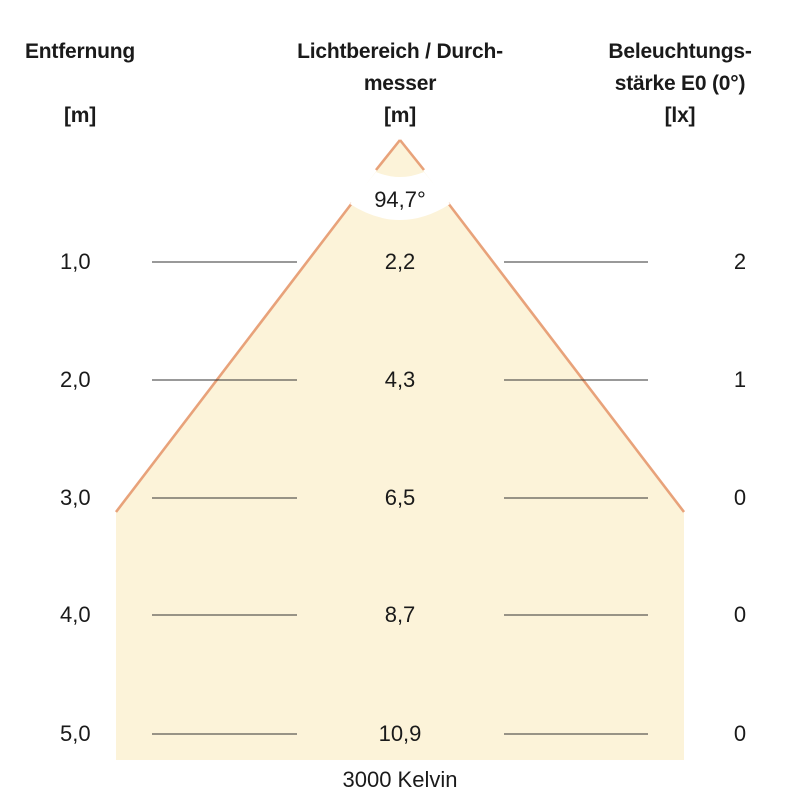  Describe the element at coordinates (400, 379) in the screenshot. I see `diameter-value-2: 4,3` at that location.